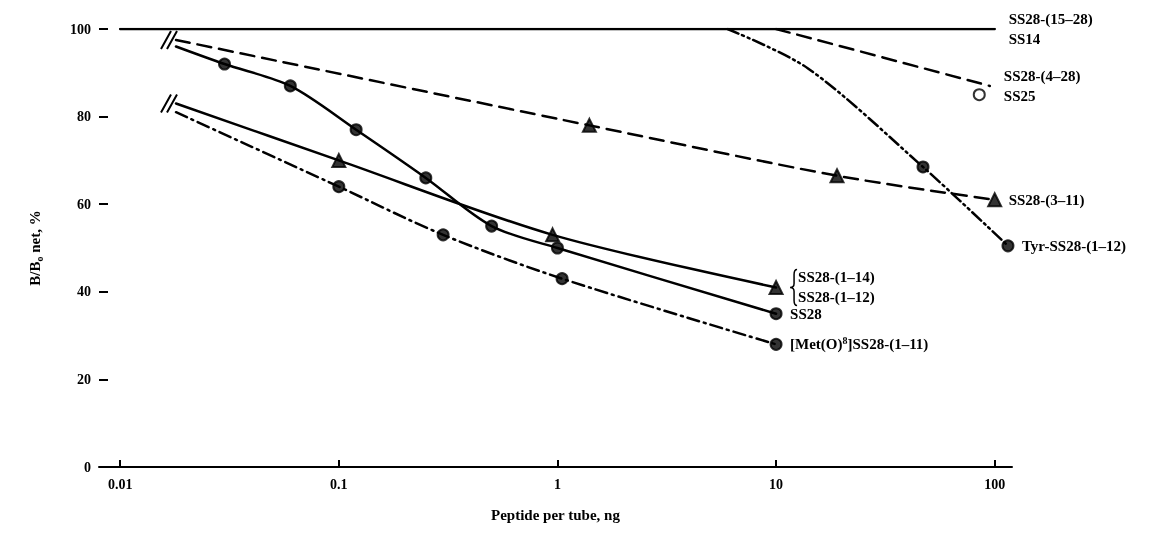 This screenshot has height=541, width=1168. Describe the element at coordinates (995, 484) in the screenshot. I see `x-tick-label: 100` at that location.